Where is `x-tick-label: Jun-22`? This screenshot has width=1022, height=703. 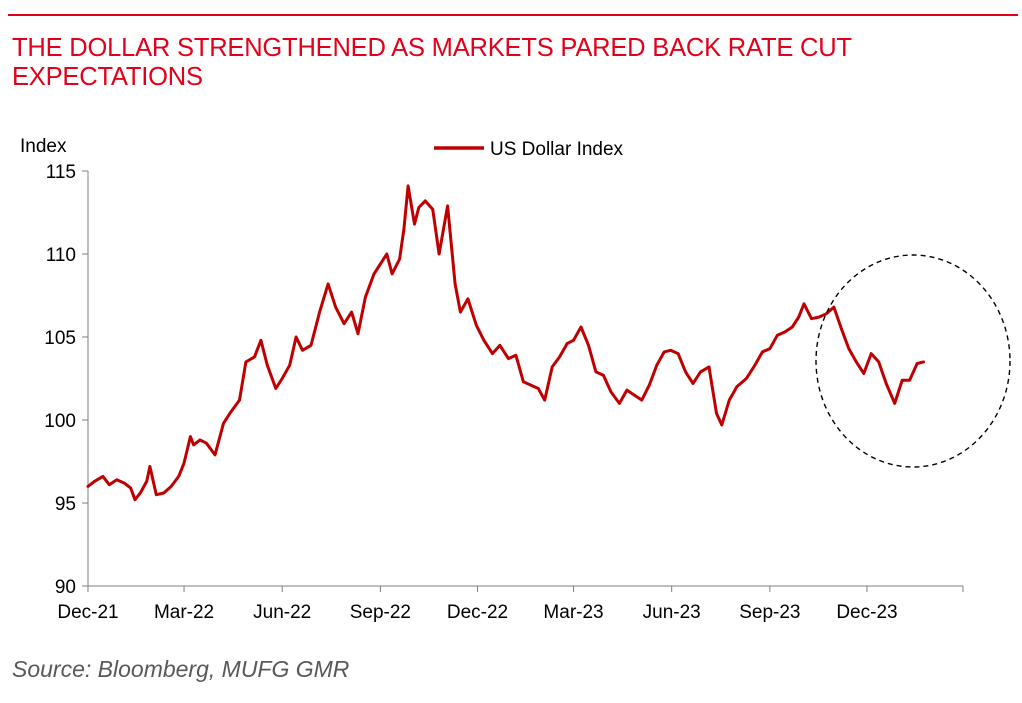 x-tick-label: Jun-22 is located at coordinates (282, 612).